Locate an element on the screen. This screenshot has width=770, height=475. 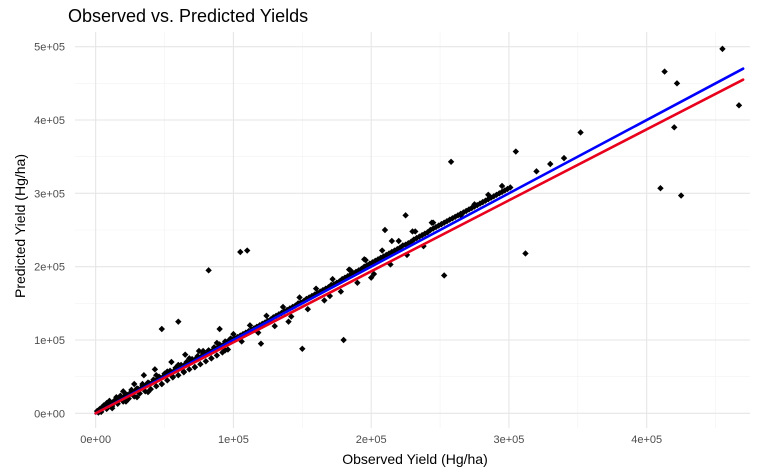
y-axis-title: Predicted Yield (Hg/ha) is located at coordinates (20, 226).